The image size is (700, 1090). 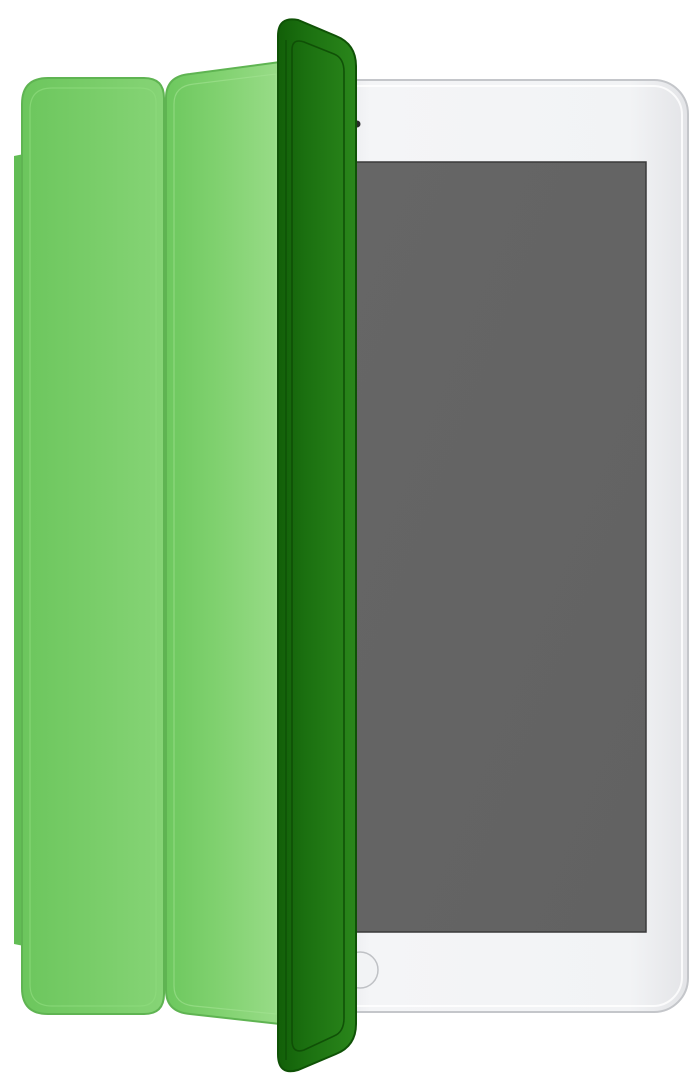 I want to click on cover-middle-panel, so click(x=223, y=543).